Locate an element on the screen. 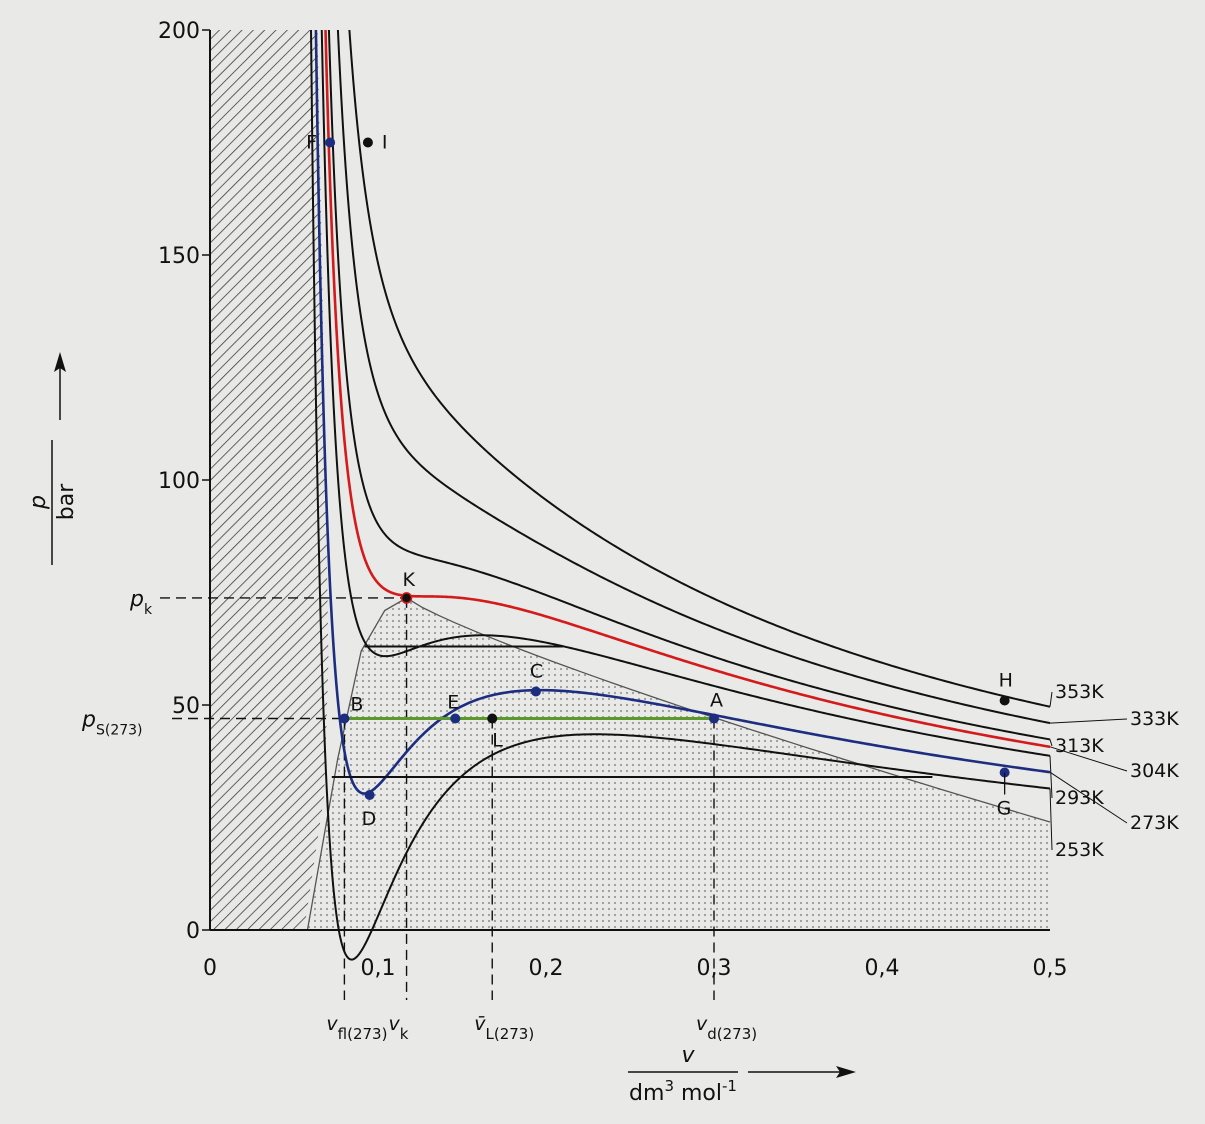 The width and height of the screenshot is (1205, 1124). point-e is located at coordinates (455, 718).